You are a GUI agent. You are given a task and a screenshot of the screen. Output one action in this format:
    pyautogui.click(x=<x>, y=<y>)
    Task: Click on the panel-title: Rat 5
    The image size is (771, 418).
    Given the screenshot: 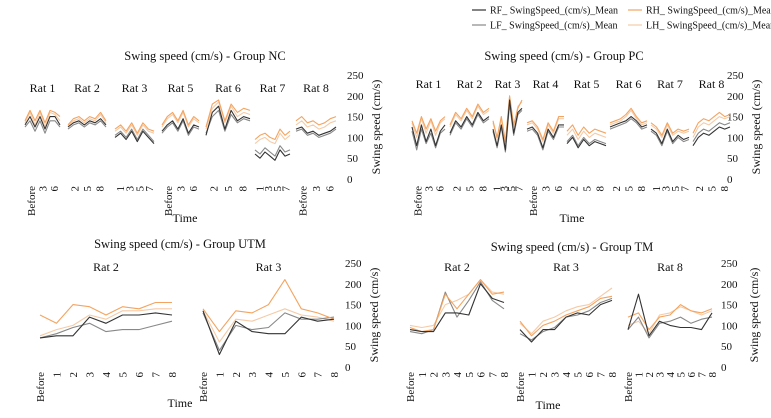 What is the action you would take?
    pyautogui.click(x=587, y=84)
    